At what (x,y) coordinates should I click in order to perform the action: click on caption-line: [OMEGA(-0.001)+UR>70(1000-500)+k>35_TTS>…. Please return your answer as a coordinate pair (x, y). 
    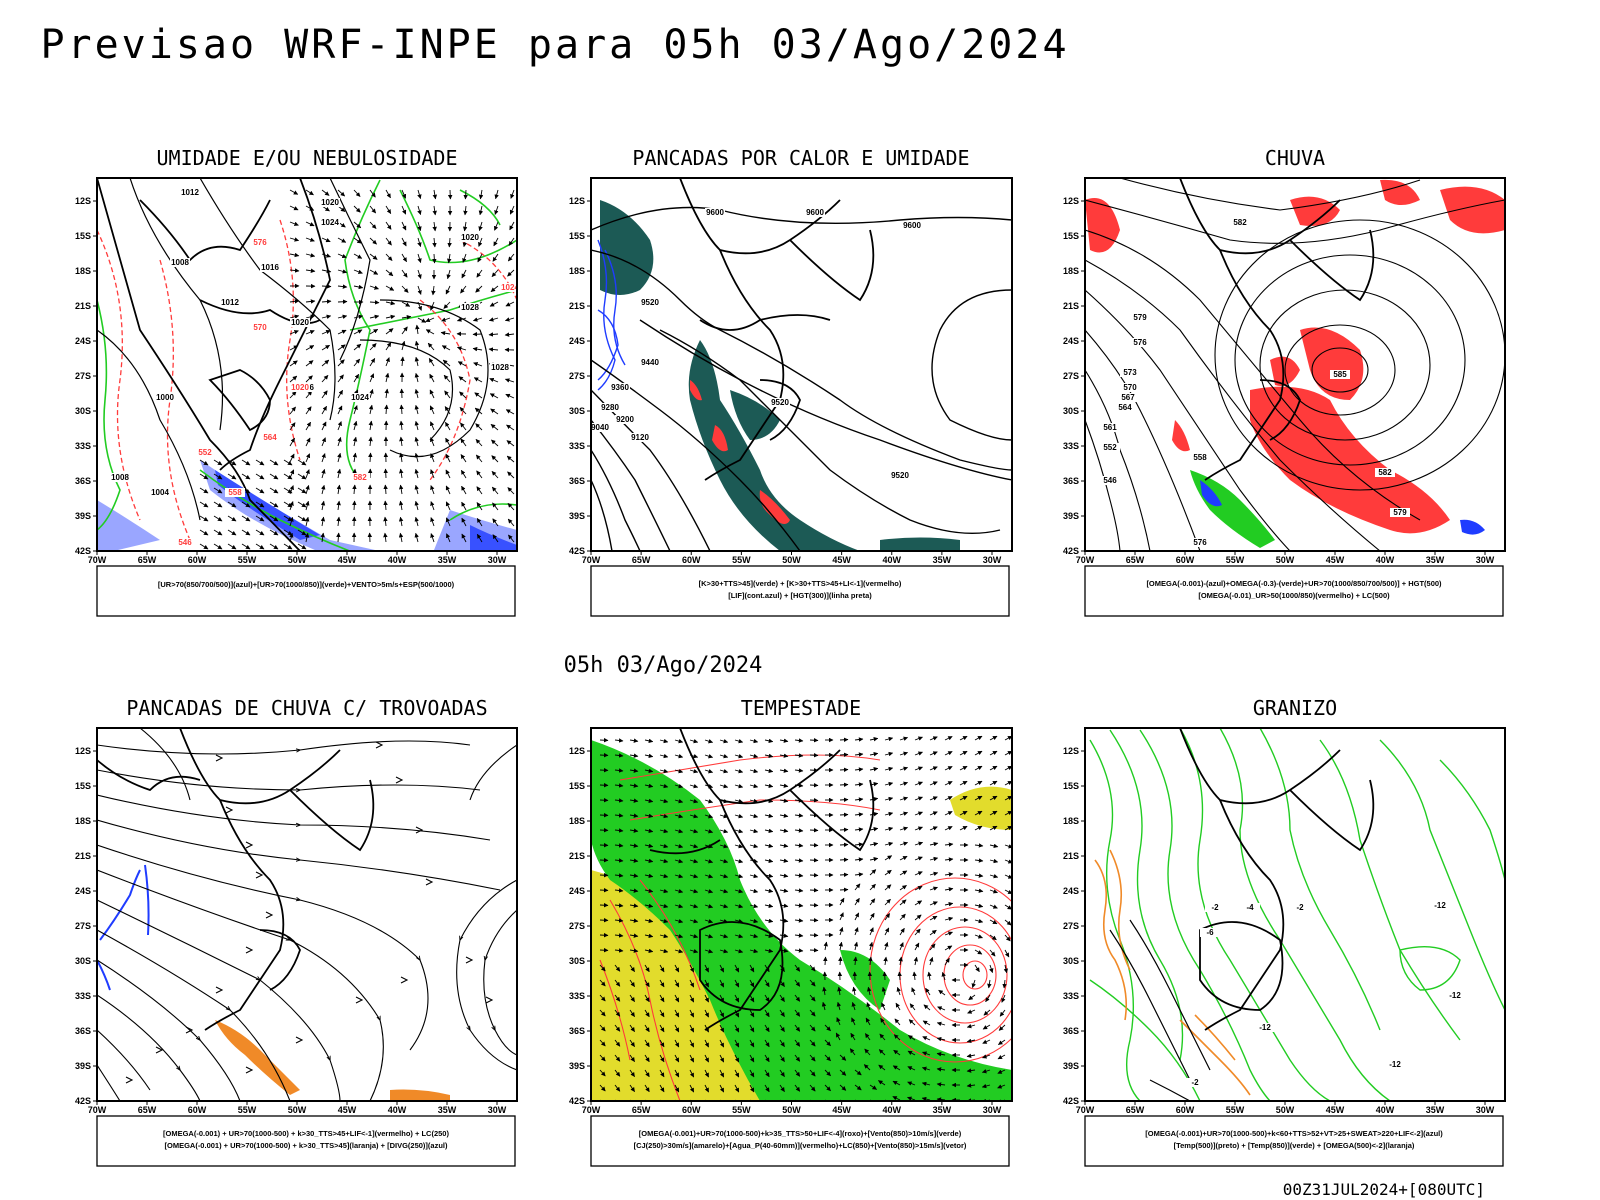
    Looking at the image, I should click on (800, 1133).